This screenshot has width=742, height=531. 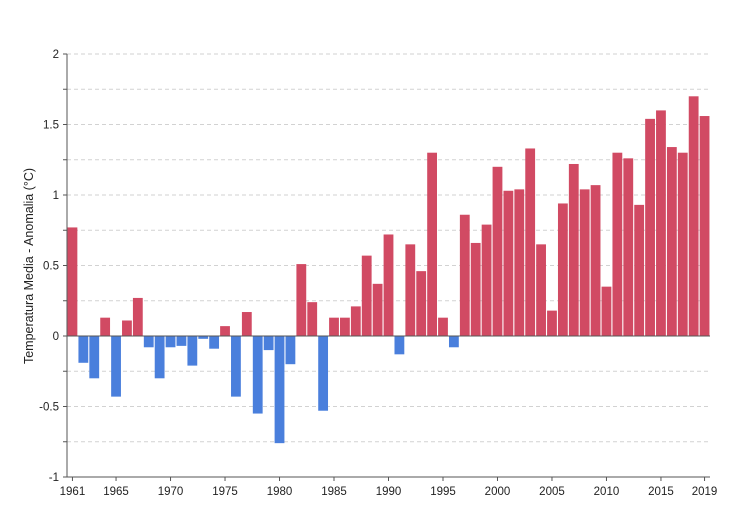 I want to click on x-tick-label: 1990, so click(x=389, y=492).